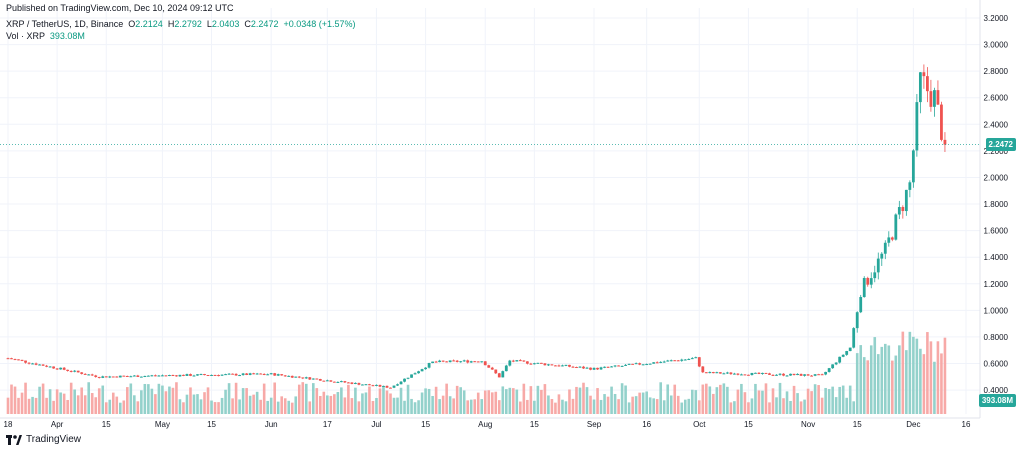 Image resolution: width=1024 pixels, height=452 pixels. Describe the element at coordinates (264, 24) in the screenshot. I see `close-value: 2.2472` at that location.